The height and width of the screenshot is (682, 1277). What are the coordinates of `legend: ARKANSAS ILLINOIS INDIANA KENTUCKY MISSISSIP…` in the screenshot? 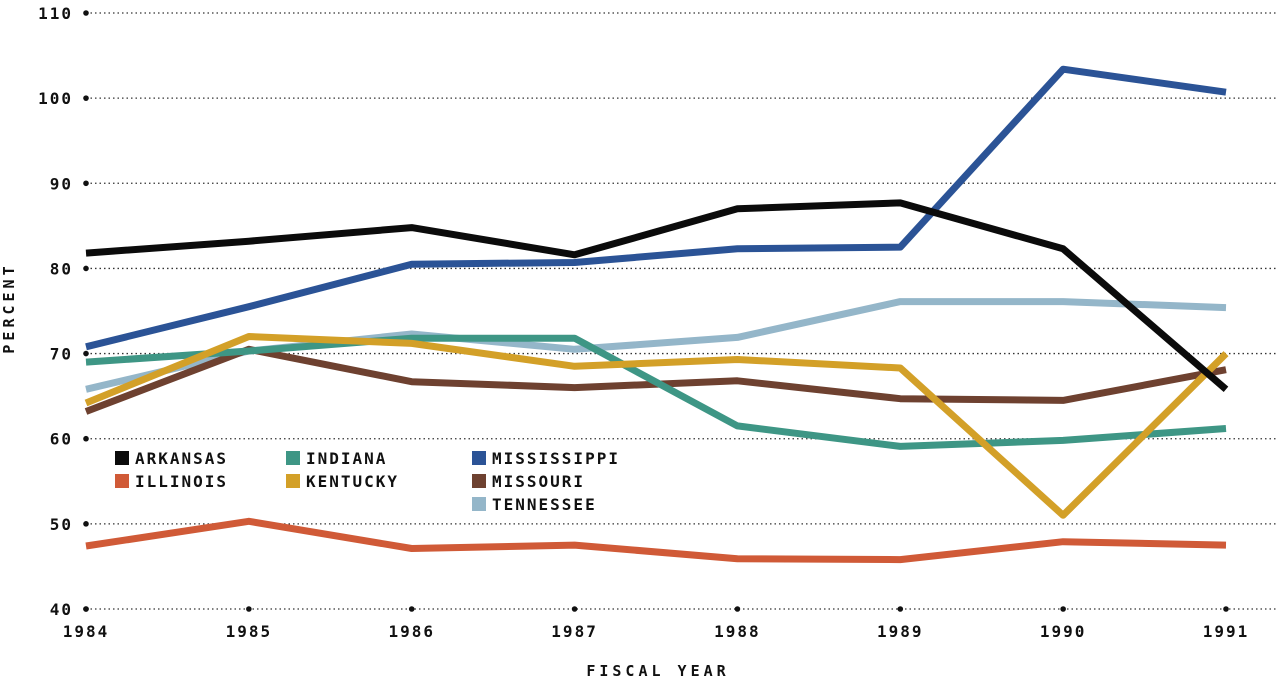 It's located at (367, 481).